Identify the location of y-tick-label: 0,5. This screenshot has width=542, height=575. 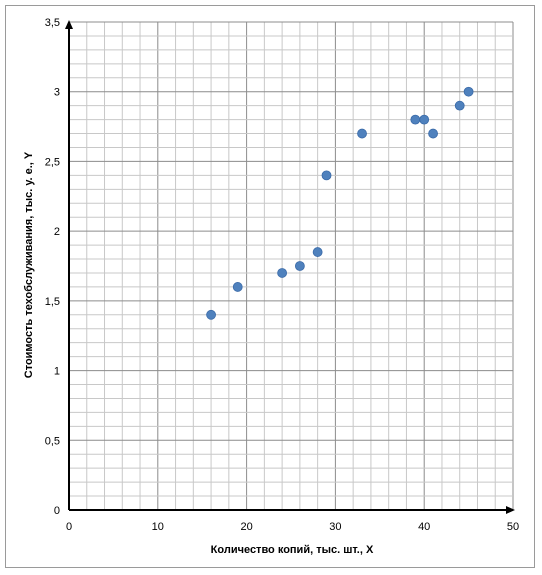
(52, 441).